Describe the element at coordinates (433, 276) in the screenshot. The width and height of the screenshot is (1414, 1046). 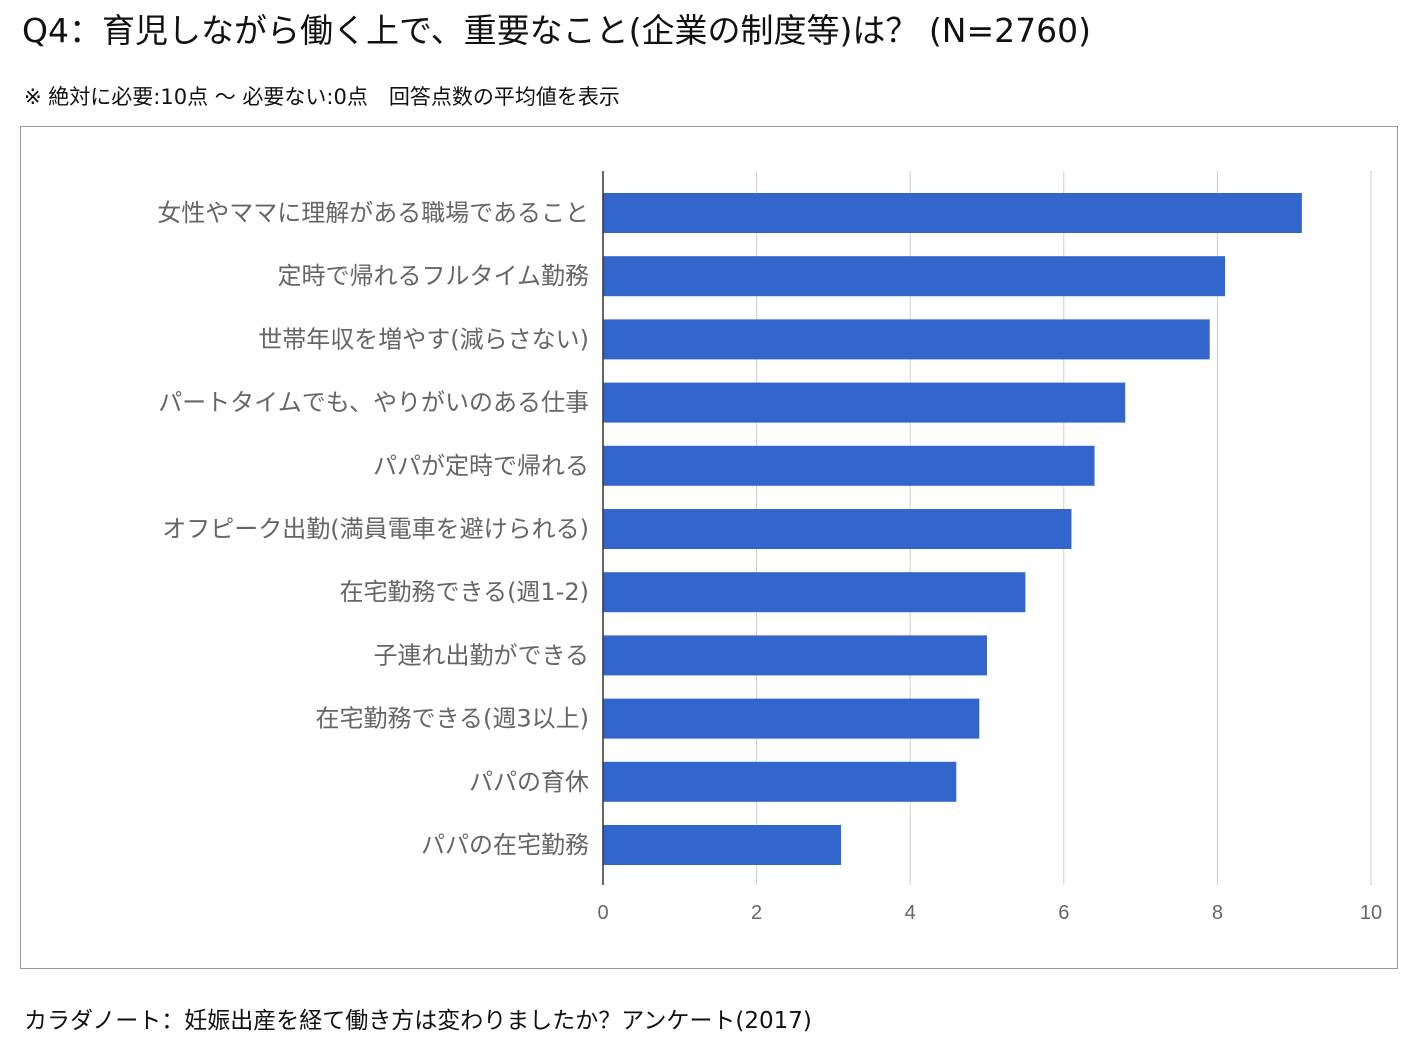
I see `category-label-1: 定時で帰れるフルタイム勤務` at that location.